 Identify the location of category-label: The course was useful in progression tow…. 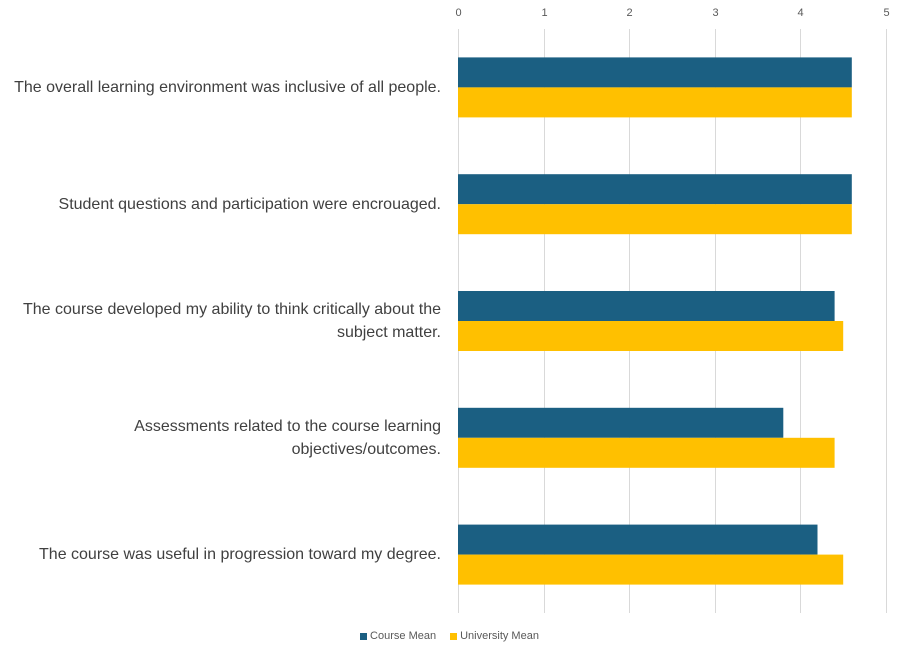
(240, 555).